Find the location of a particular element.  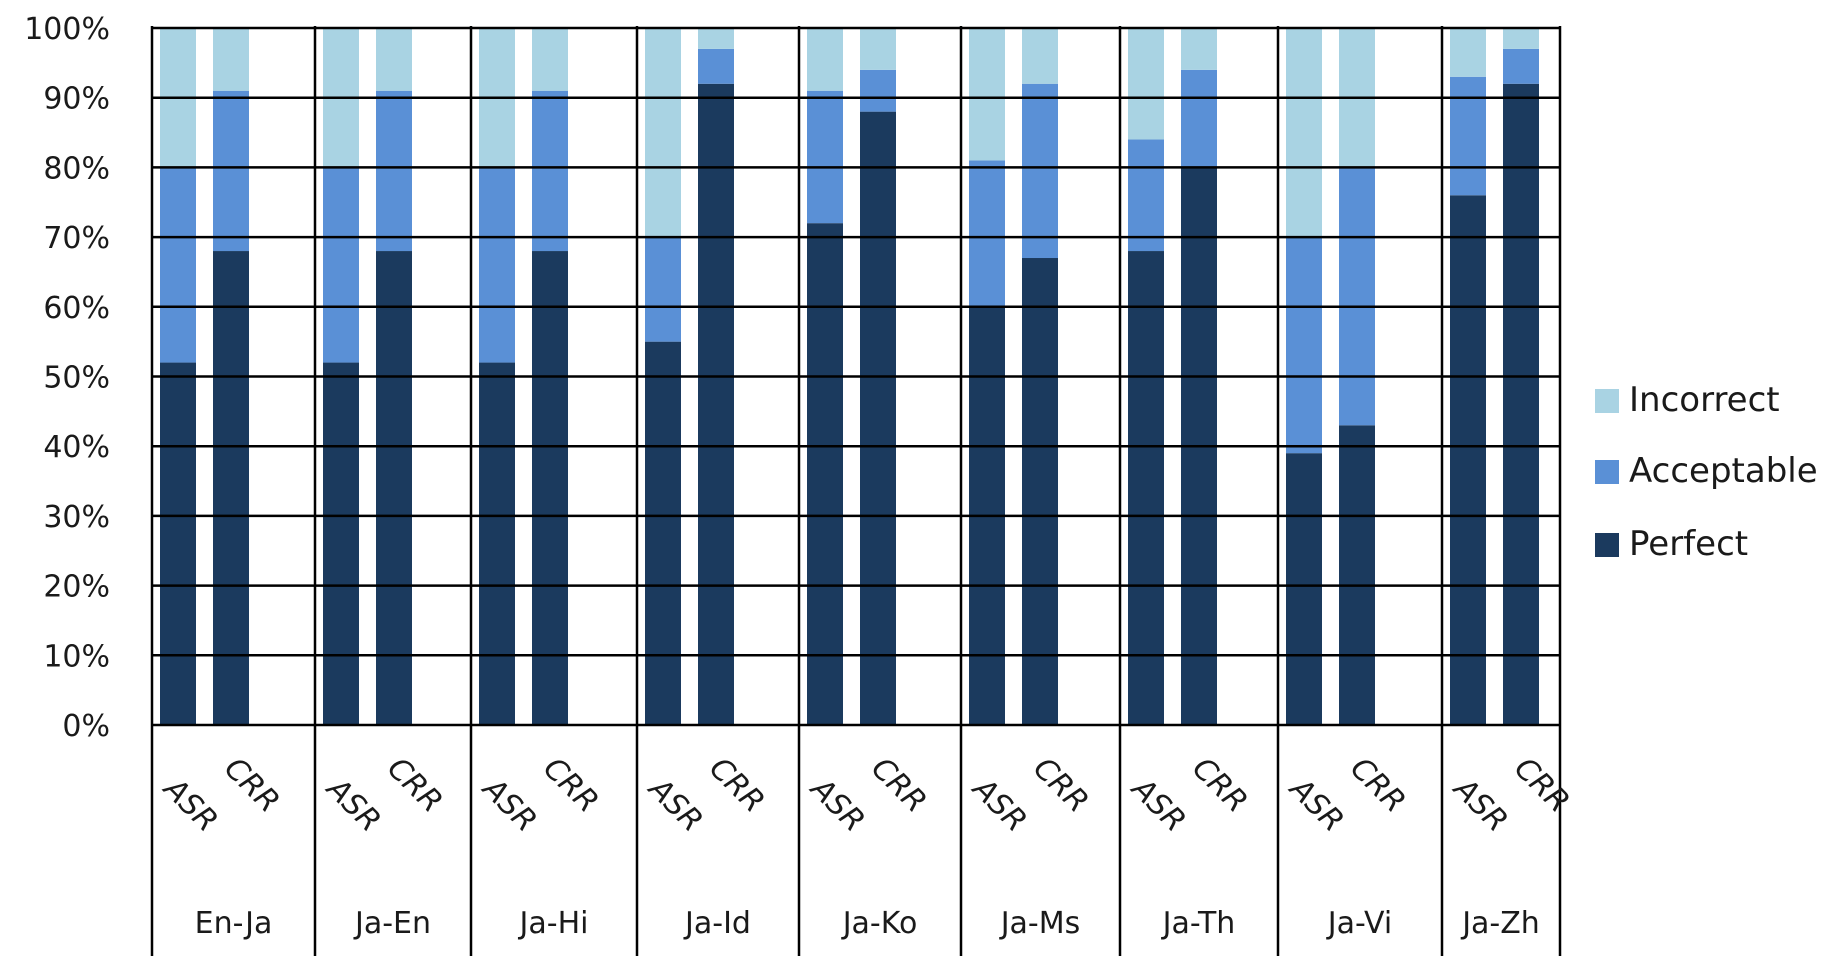

bar-segment-ja-vi-asr-incorrect is located at coordinates (1304, 133).